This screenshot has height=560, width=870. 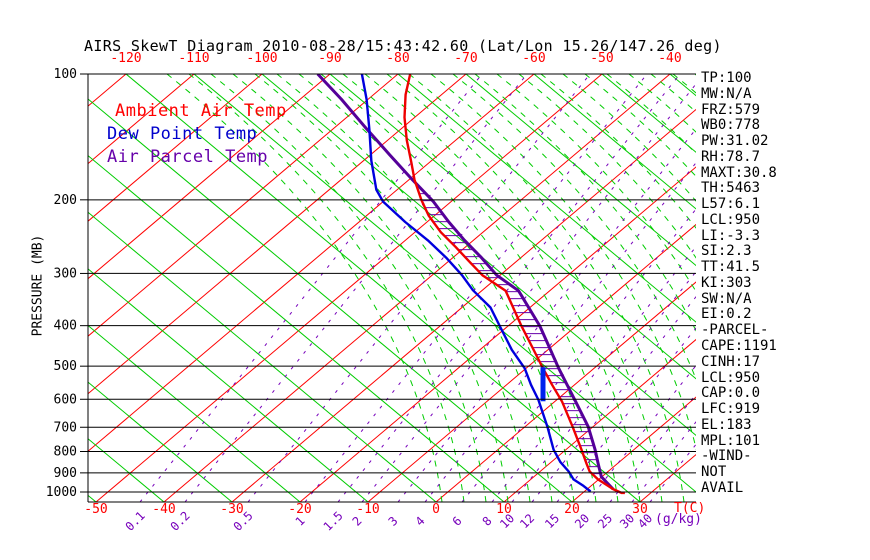 I want to click on stat-line: SW:N/A, so click(x=726, y=298).